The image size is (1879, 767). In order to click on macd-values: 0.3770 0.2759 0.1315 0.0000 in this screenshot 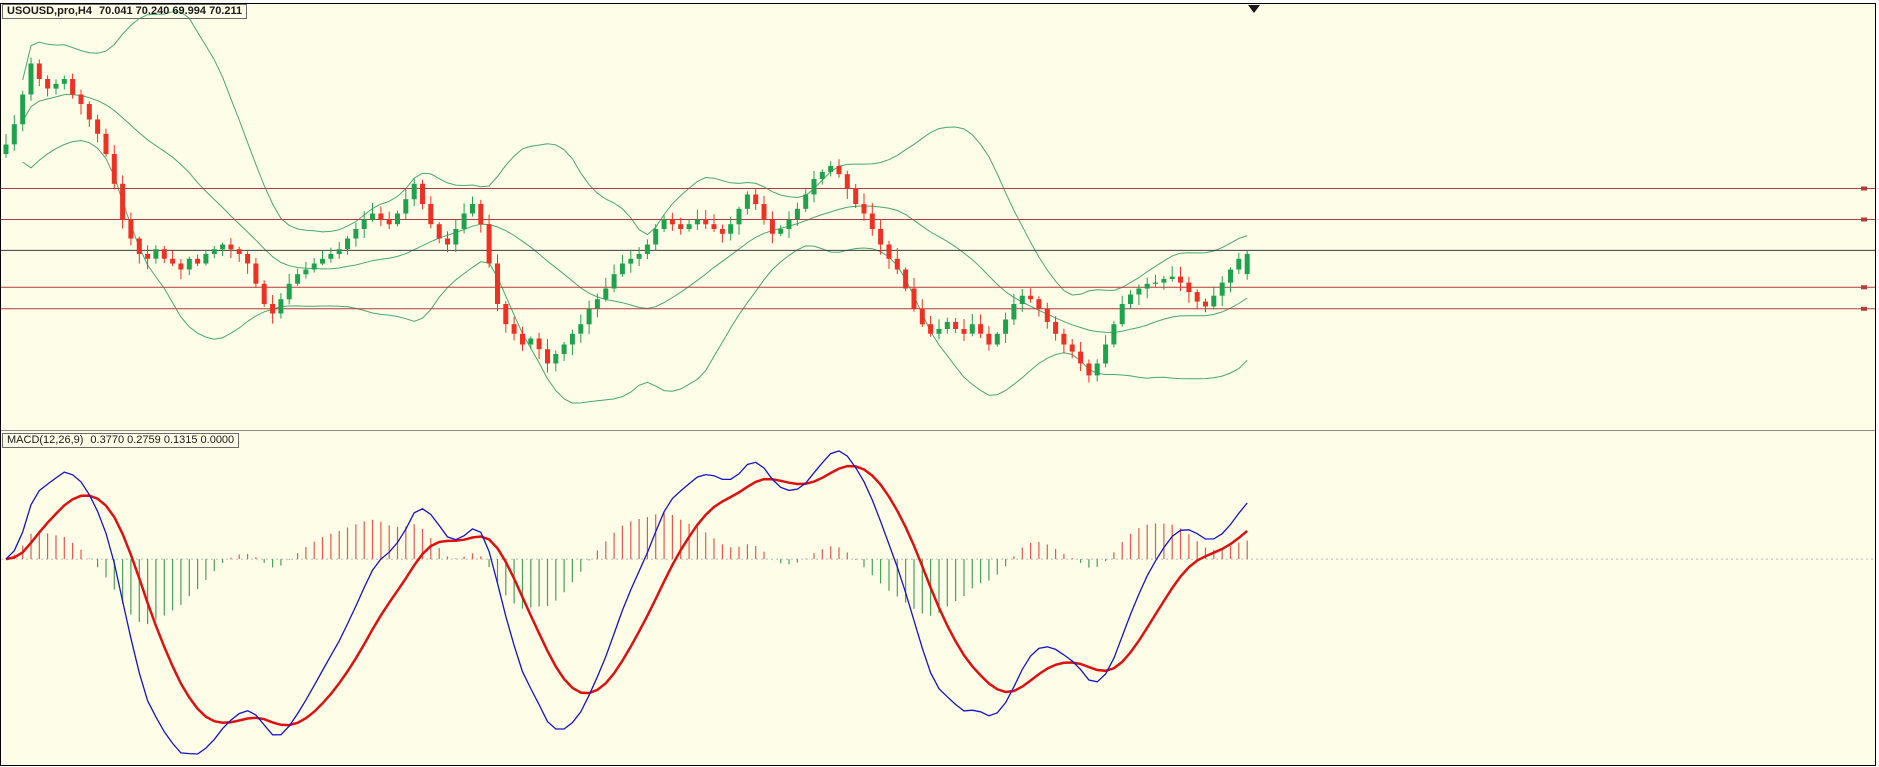, I will do `click(162, 440)`.